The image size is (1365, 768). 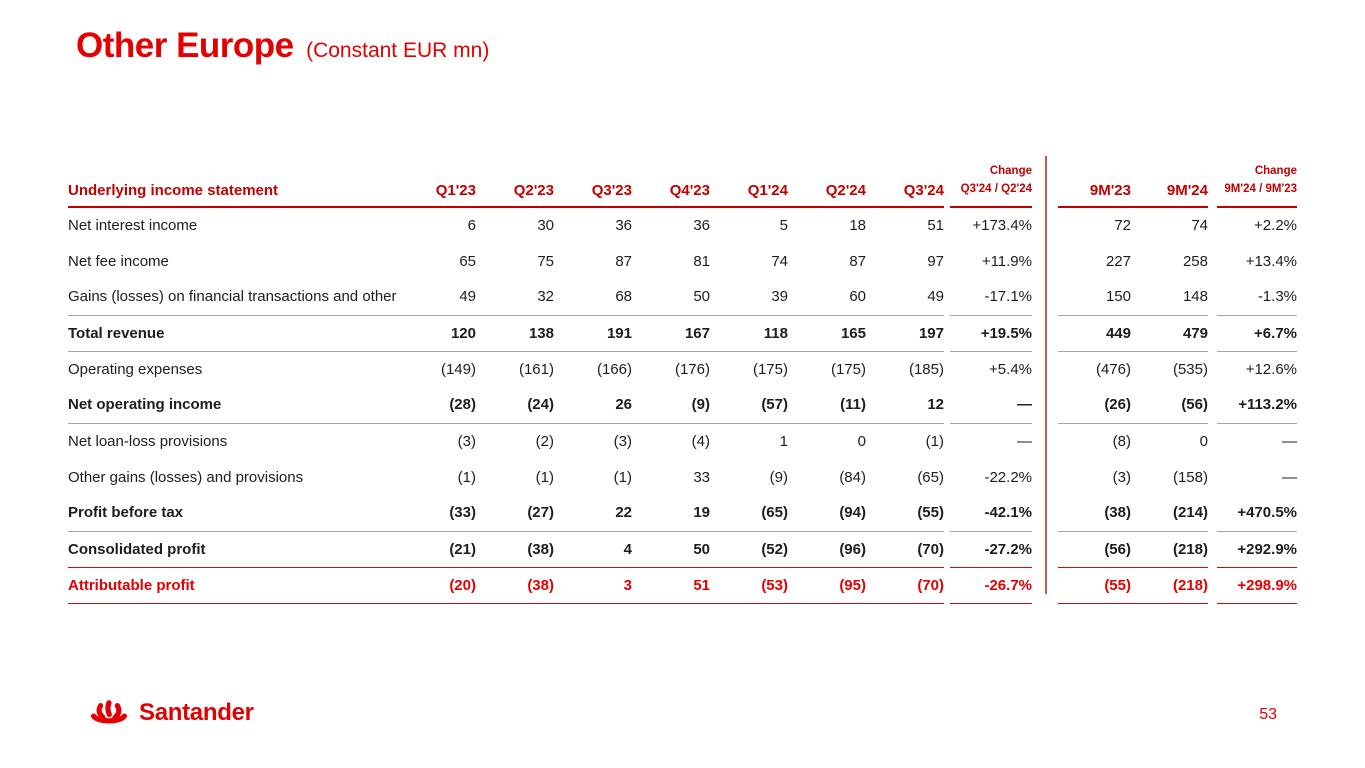 I want to click on flame-icon, so click(x=109, y=712).